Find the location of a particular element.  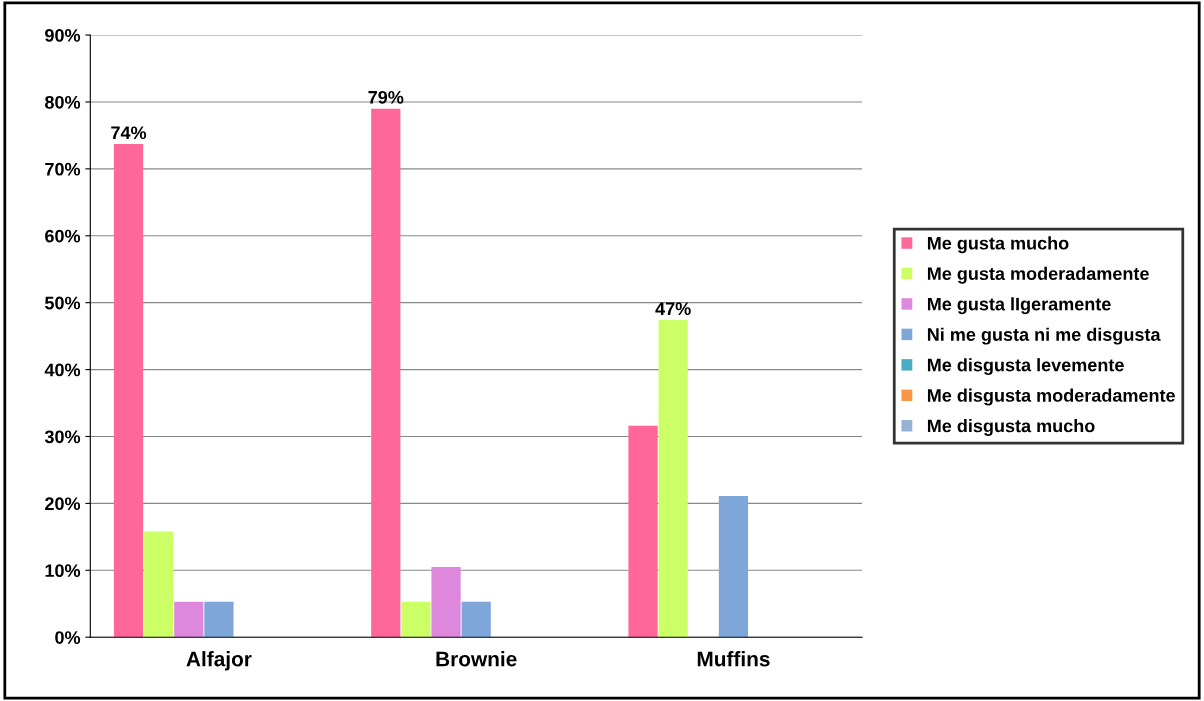

x-tick-label: Alfajor is located at coordinates (219, 661).